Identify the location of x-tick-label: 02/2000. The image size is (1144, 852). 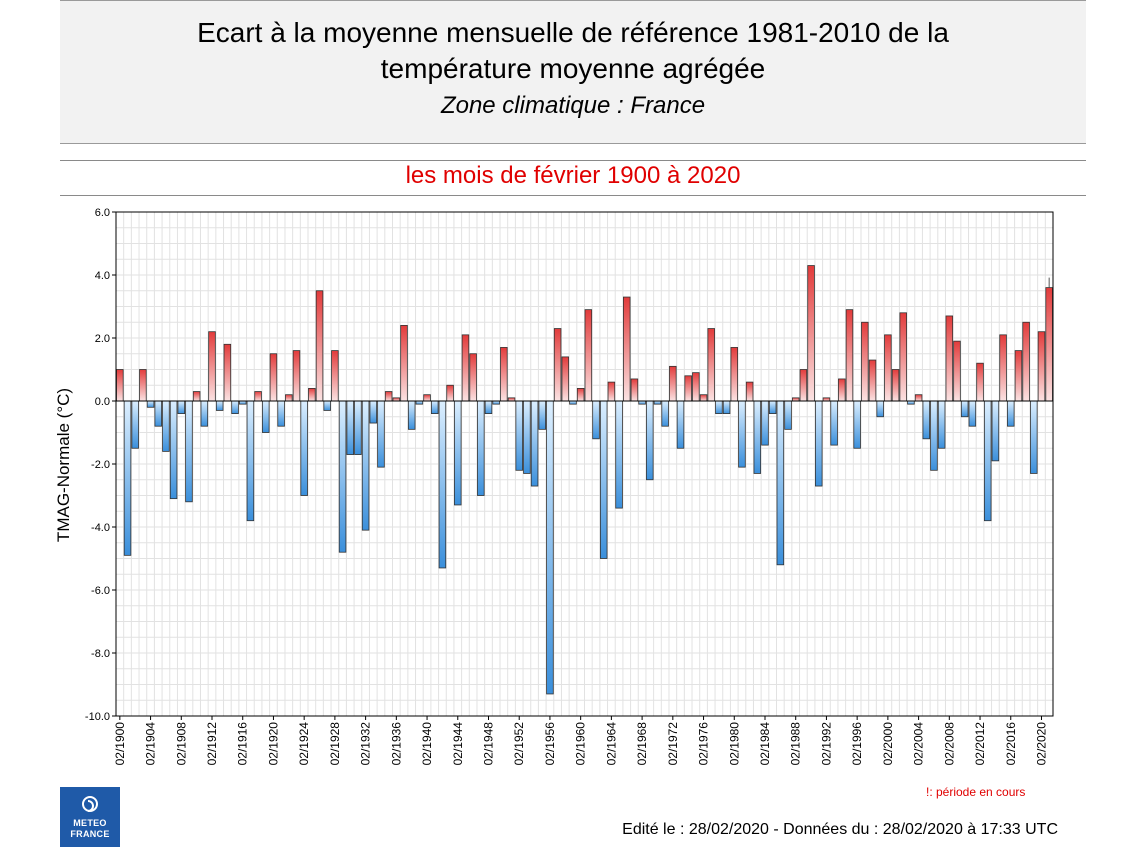
(888, 744).